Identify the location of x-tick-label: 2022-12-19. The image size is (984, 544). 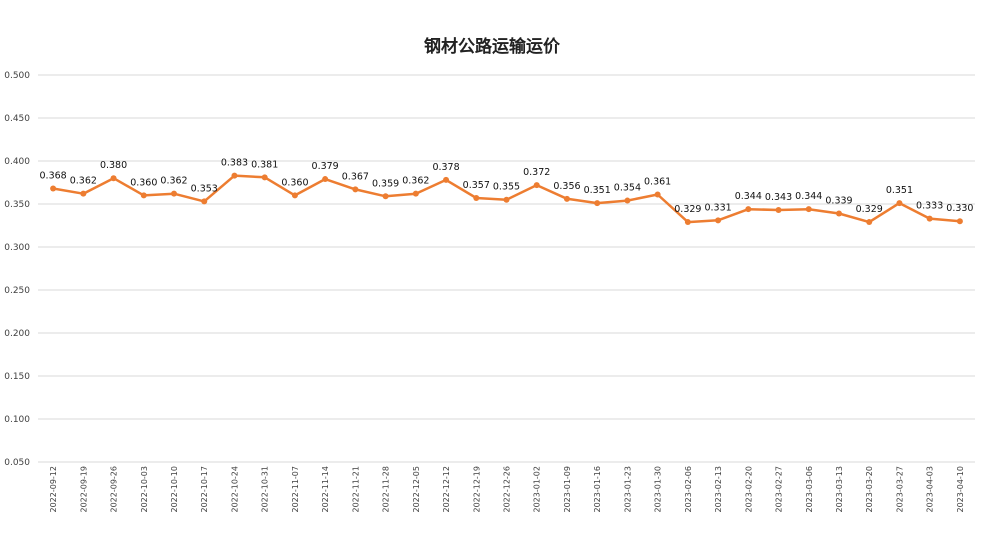
(476, 489).